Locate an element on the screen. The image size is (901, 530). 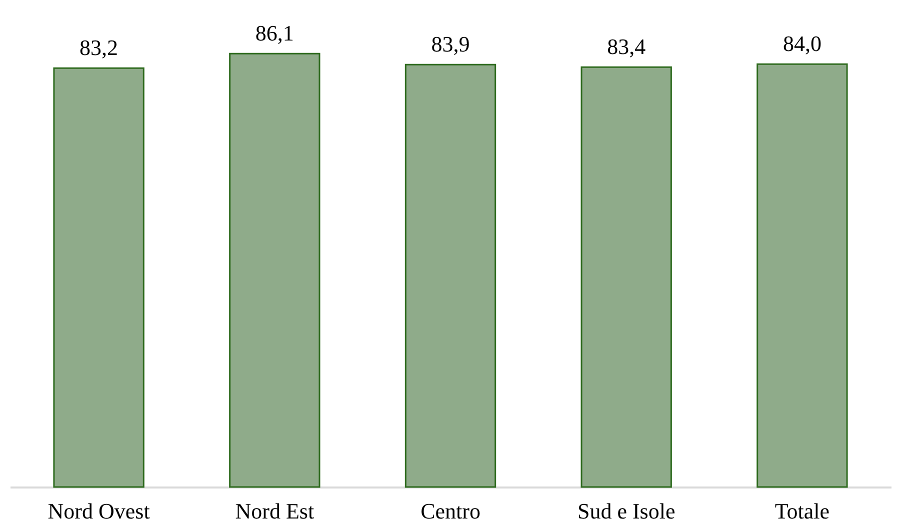
x-tick-label: Sud e Isole is located at coordinates (626, 511).